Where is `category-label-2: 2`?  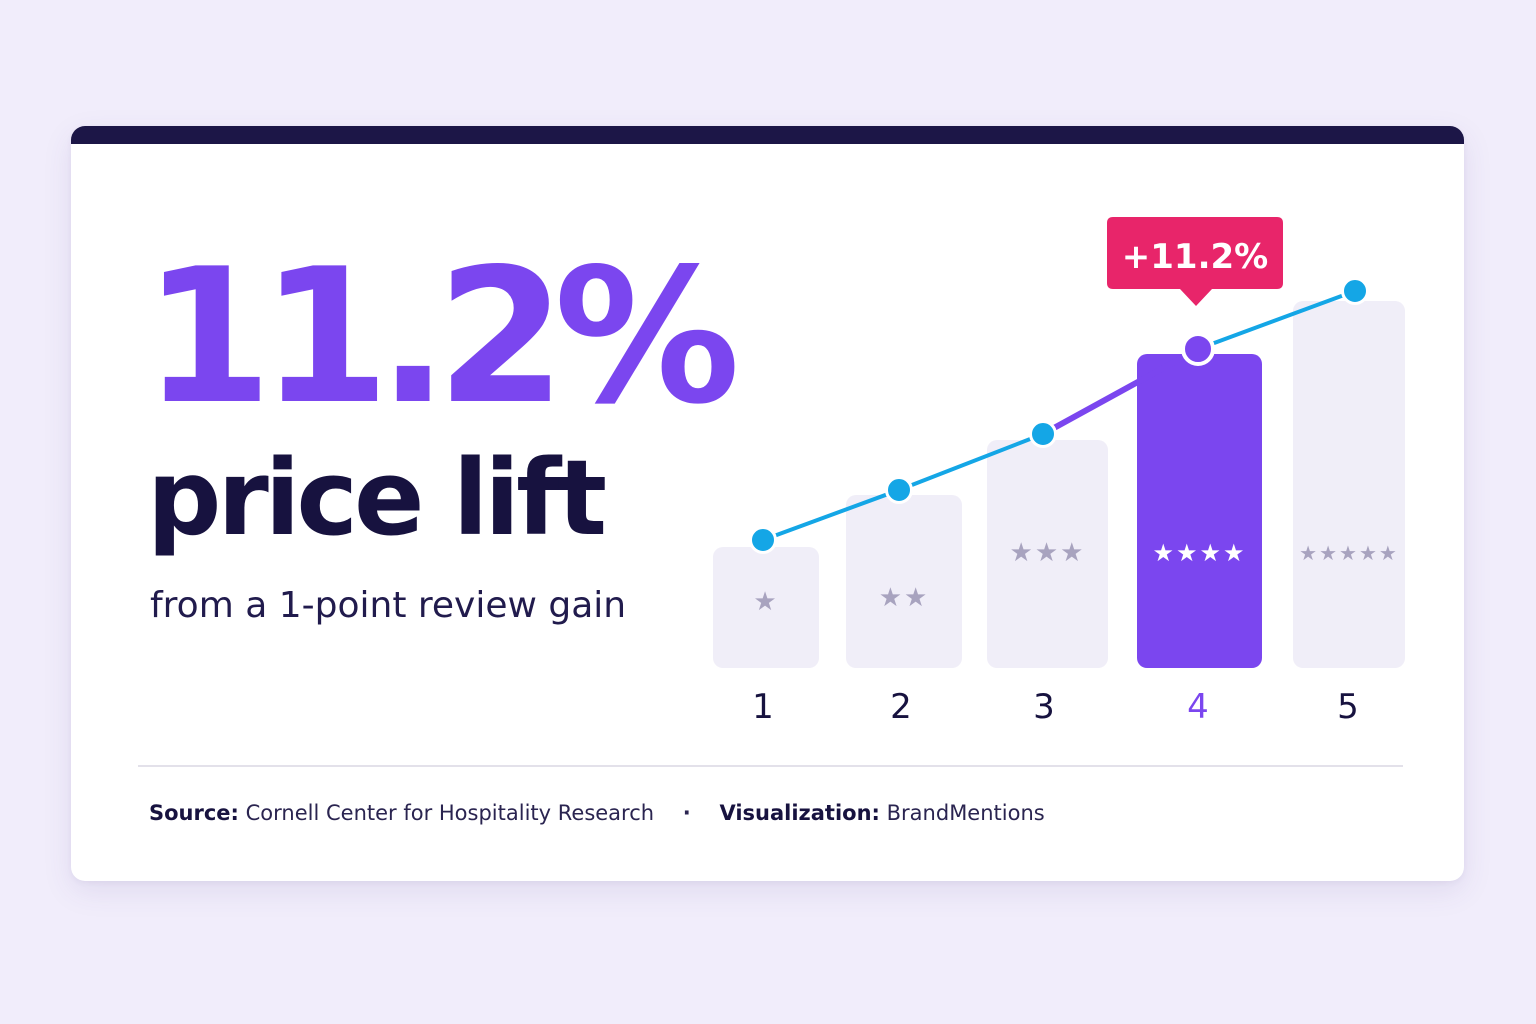 category-label-2: 2 is located at coordinates (901, 707).